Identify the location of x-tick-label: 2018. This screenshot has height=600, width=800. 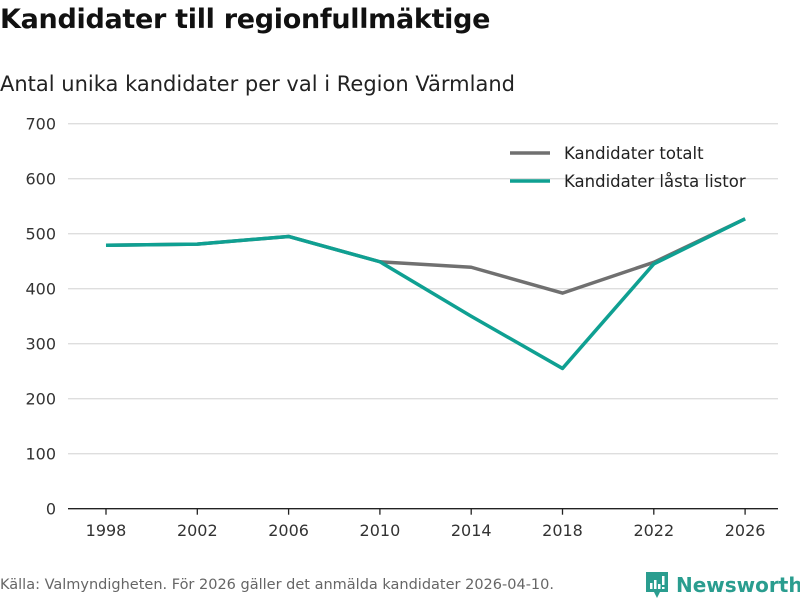
(562, 530).